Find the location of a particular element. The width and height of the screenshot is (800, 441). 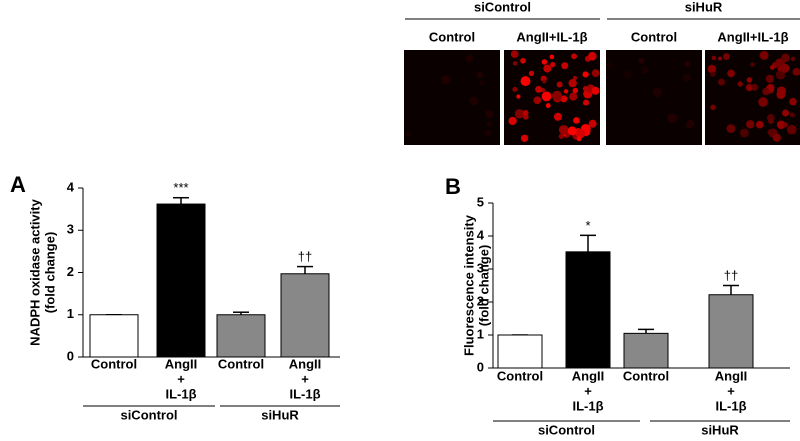

y-tick-label: 1 is located at coordinates (70, 313).